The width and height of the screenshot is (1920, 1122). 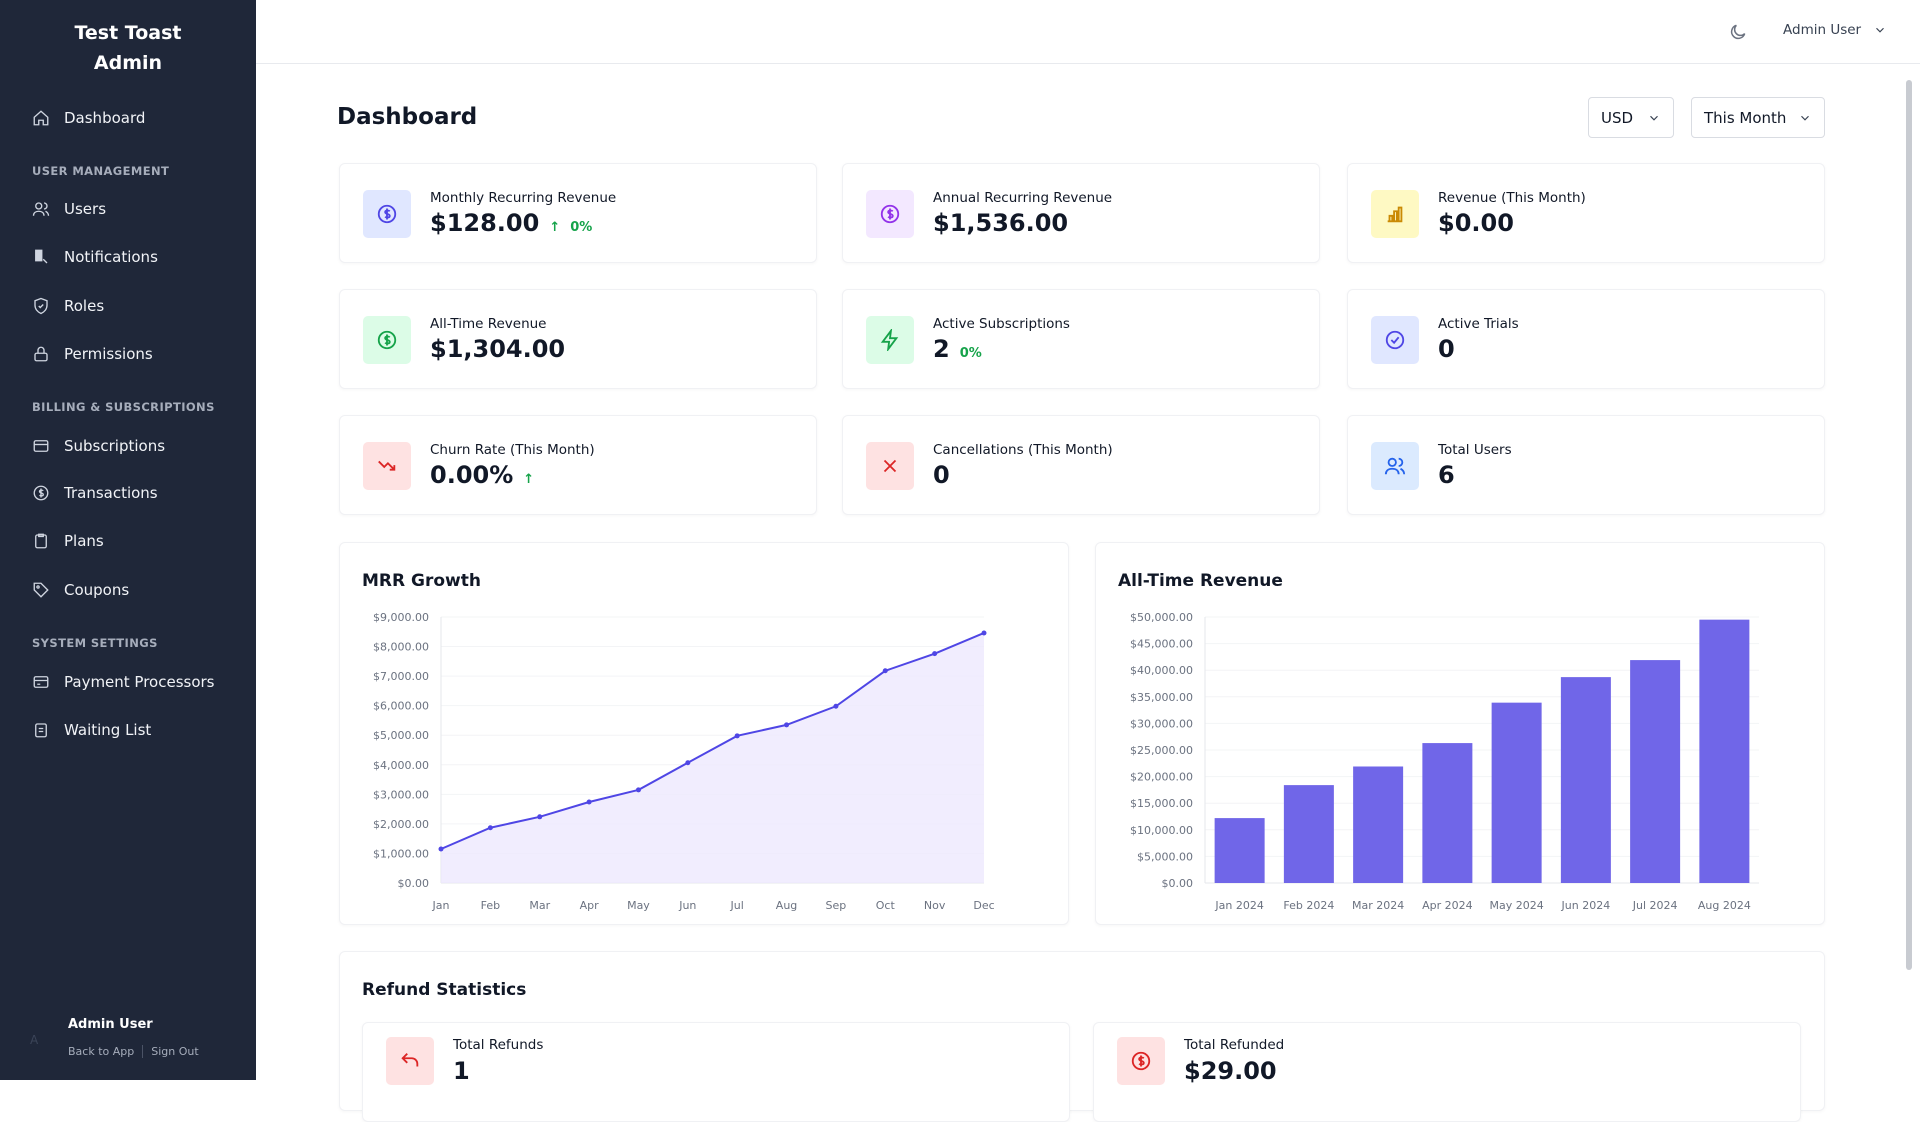 What do you see at coordinates (108, 354) in the screenshot?
I see `sidebar-item-label: Permissions` at bounding box center [108, 354].